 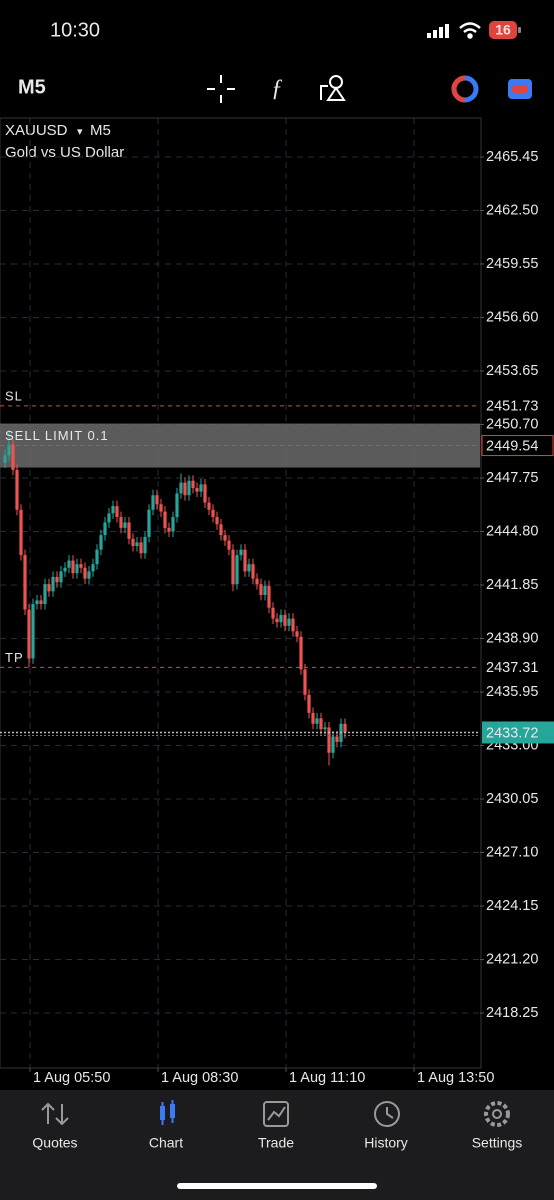 What do you see at coordinates (80, 132) in the screenshot?
I see `symbol-dropdown: ▾` at bounding box center [80, 132].